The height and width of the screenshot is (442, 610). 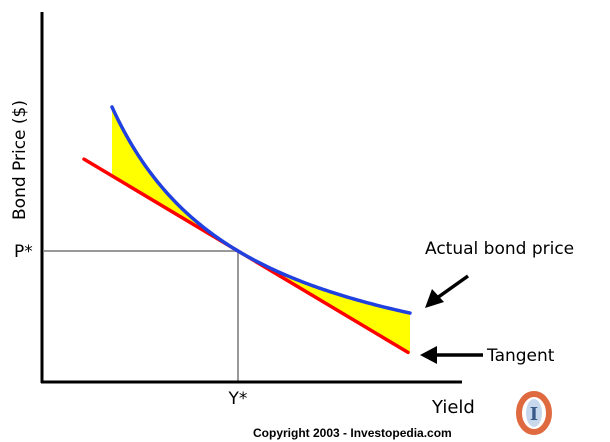 What do you see at coordinates (428, 355) in the screenshot?
I see `tangent-arrowhead` at bounding box center [428, 355].